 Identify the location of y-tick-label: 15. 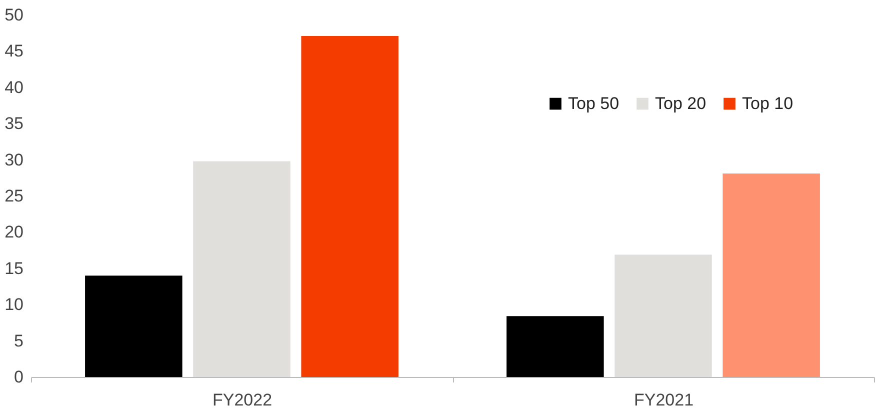
(14, 268).